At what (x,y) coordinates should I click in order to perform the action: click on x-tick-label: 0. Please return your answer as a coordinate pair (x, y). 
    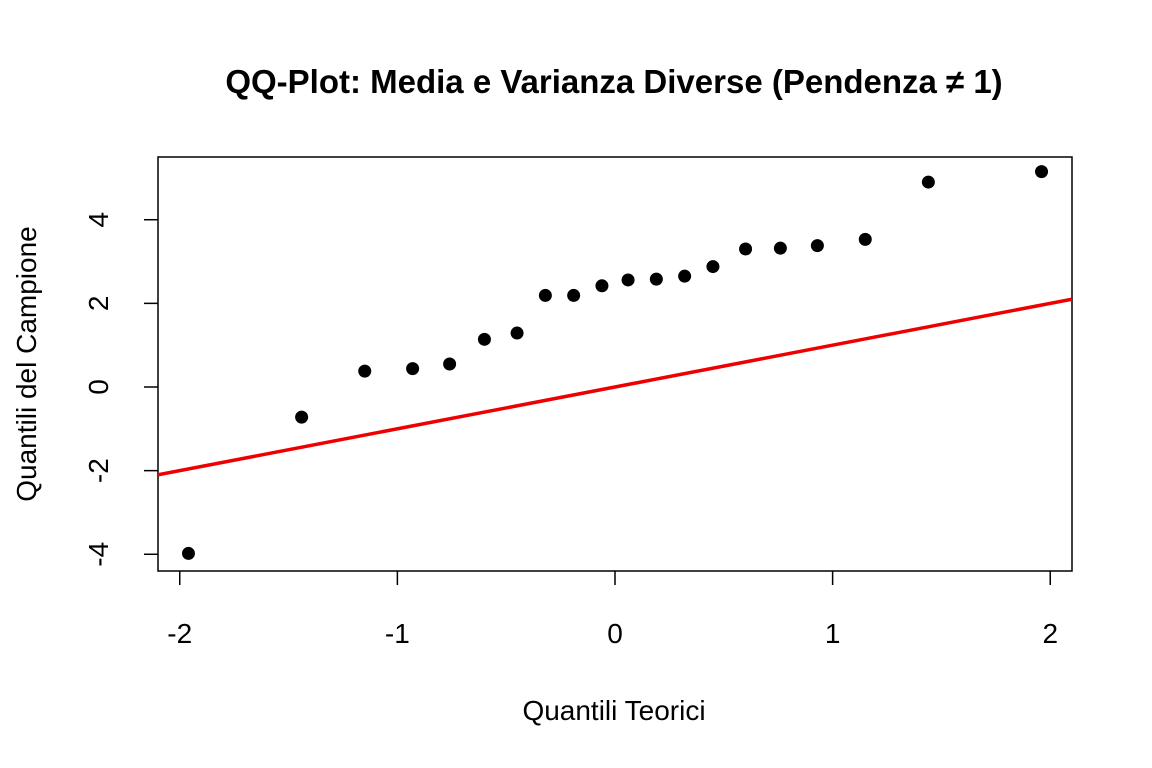
    Looking at the image, I should click on (615, 633).